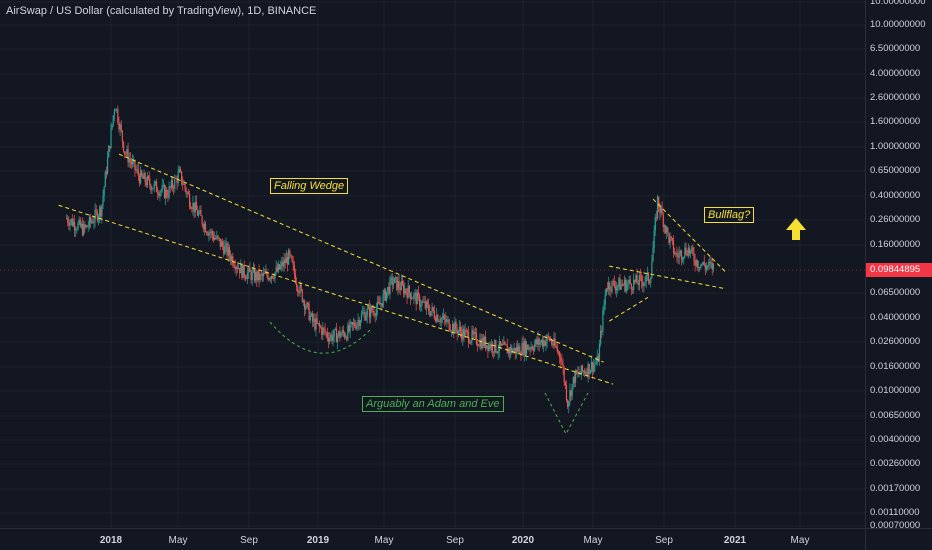 The height and width of the screenshot is (550, 932). I want to click on price-tick-label: 0.00110000, so click(895, 512).